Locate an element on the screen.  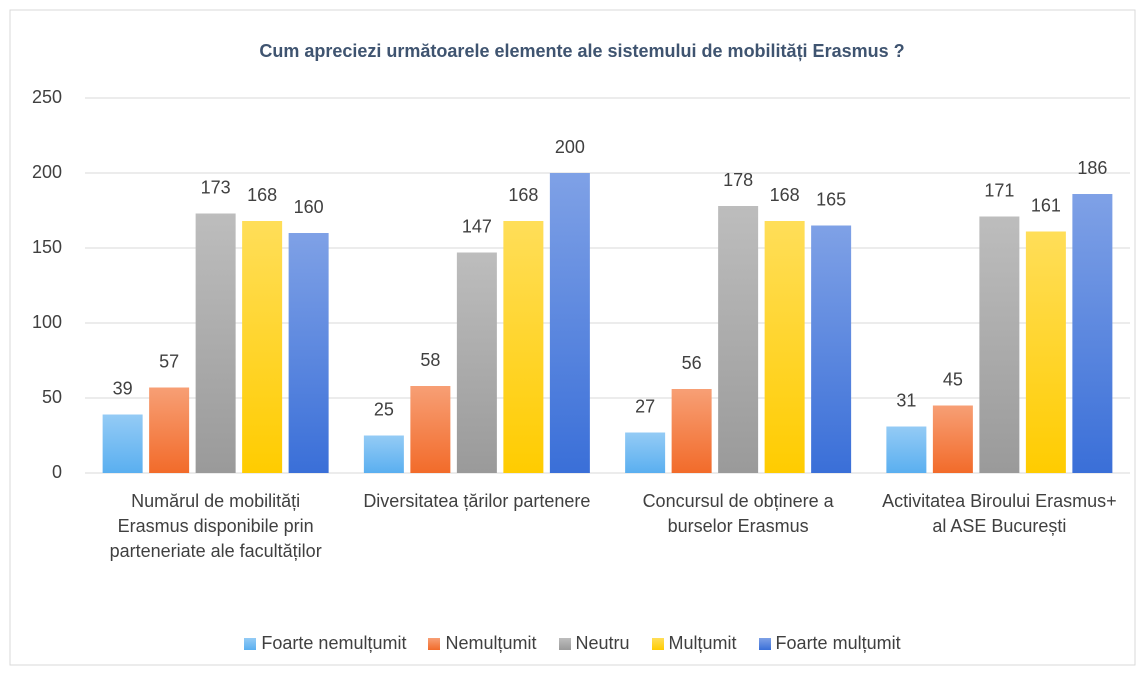
y-tick-label: 0 is located at coordinates (57, 472).